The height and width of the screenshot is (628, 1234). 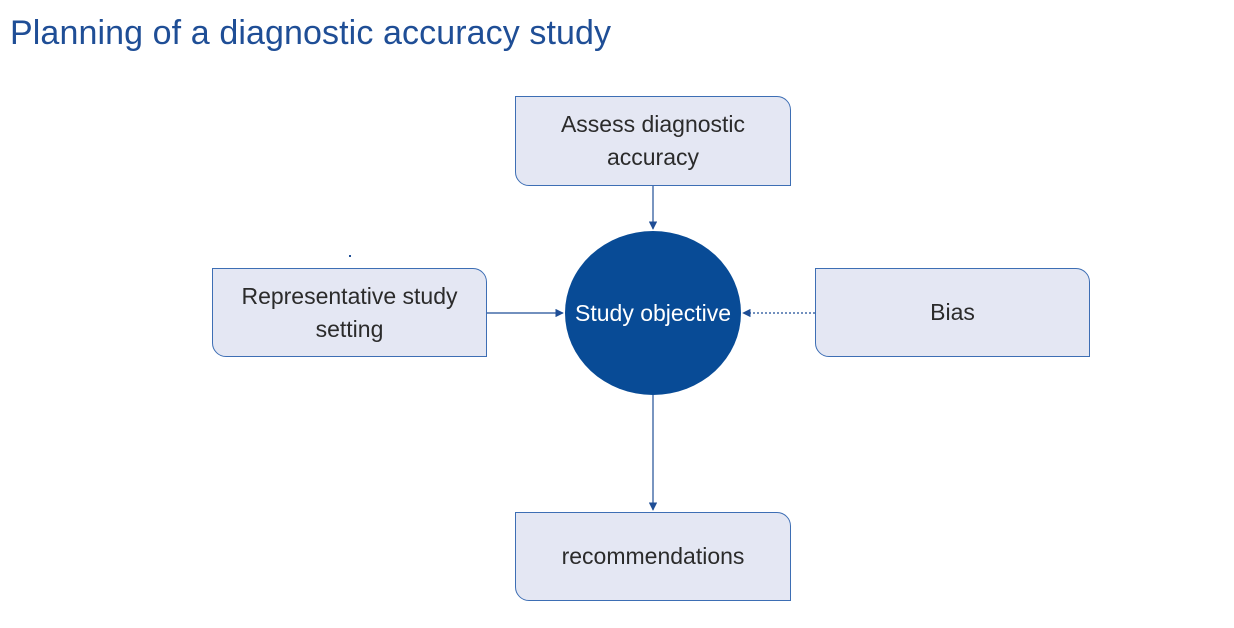 I want to click on node-recommendations: recommendations, so click(x=653, y=556).